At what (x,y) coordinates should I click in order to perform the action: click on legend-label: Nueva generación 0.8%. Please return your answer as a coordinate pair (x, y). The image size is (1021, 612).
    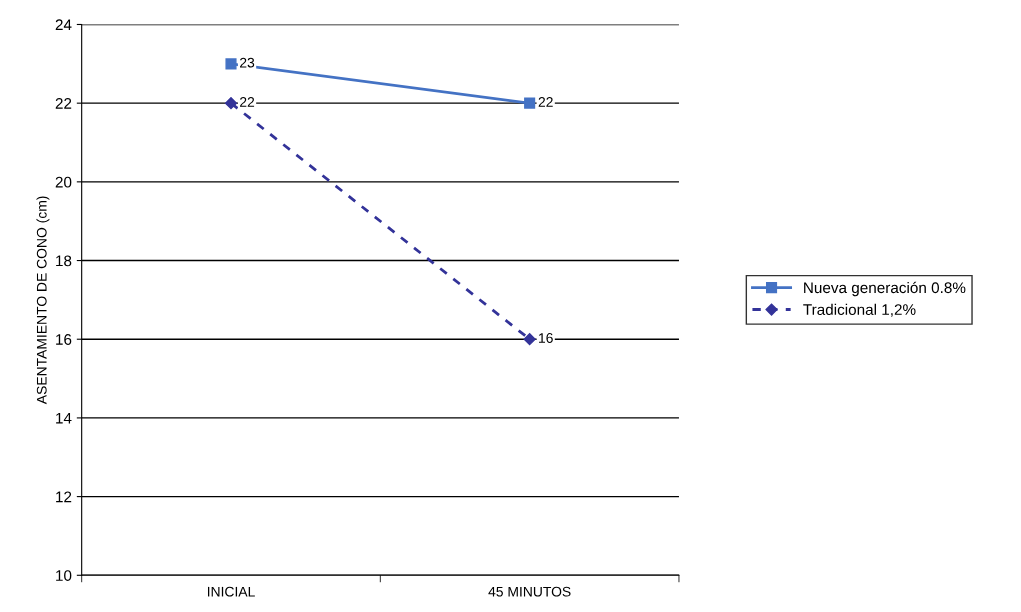
    Looking at the image, I should click on (885, 289).